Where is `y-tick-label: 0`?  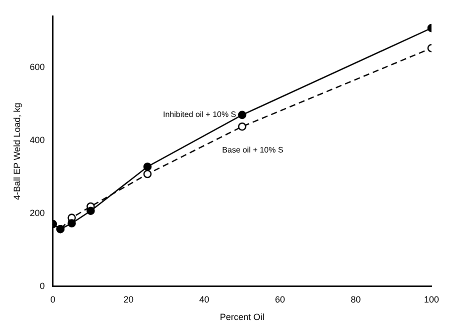 y-tick-label: 0 is located at coordinates (42, 285).